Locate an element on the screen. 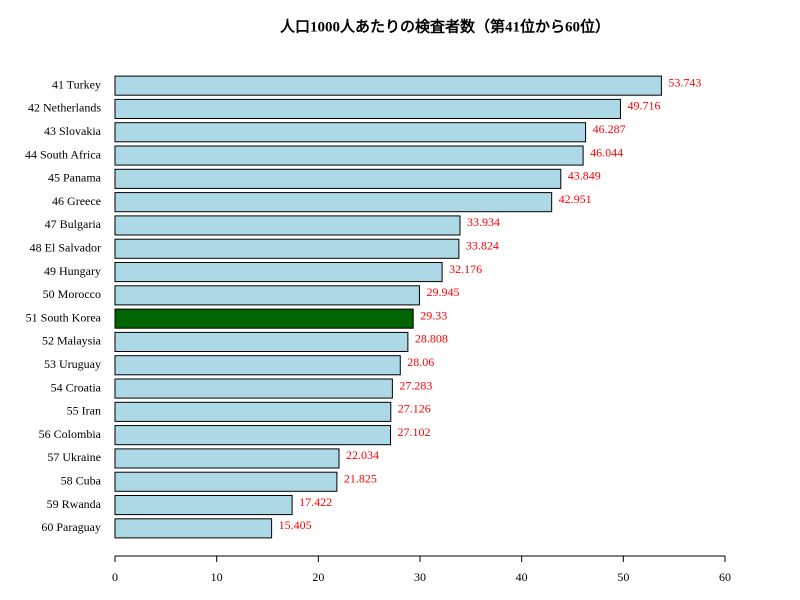 This screenshot has width=800, height=600. y-tick-label: 53 Uruguay is located at coordinates (72, 364).